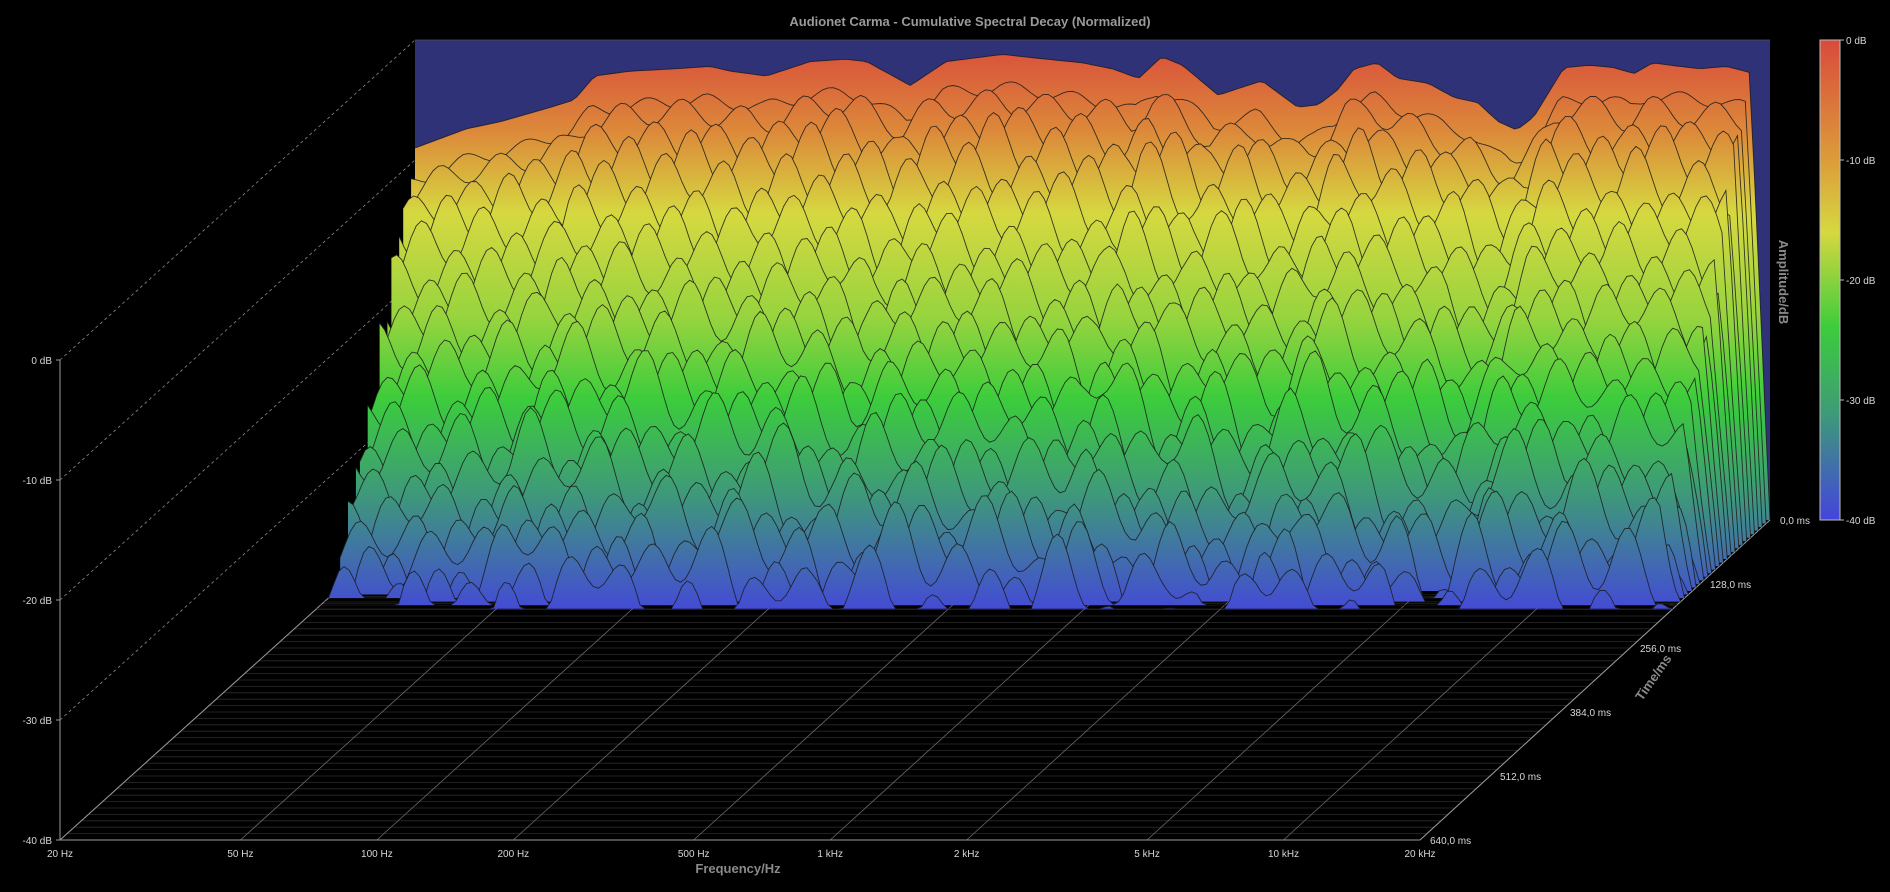 This screenshot has width=1890, height=892. I want to click on color-scale-bar: 0 dB -10 dB -20 dB -30 dB -40 dB, so click(1847, 281).